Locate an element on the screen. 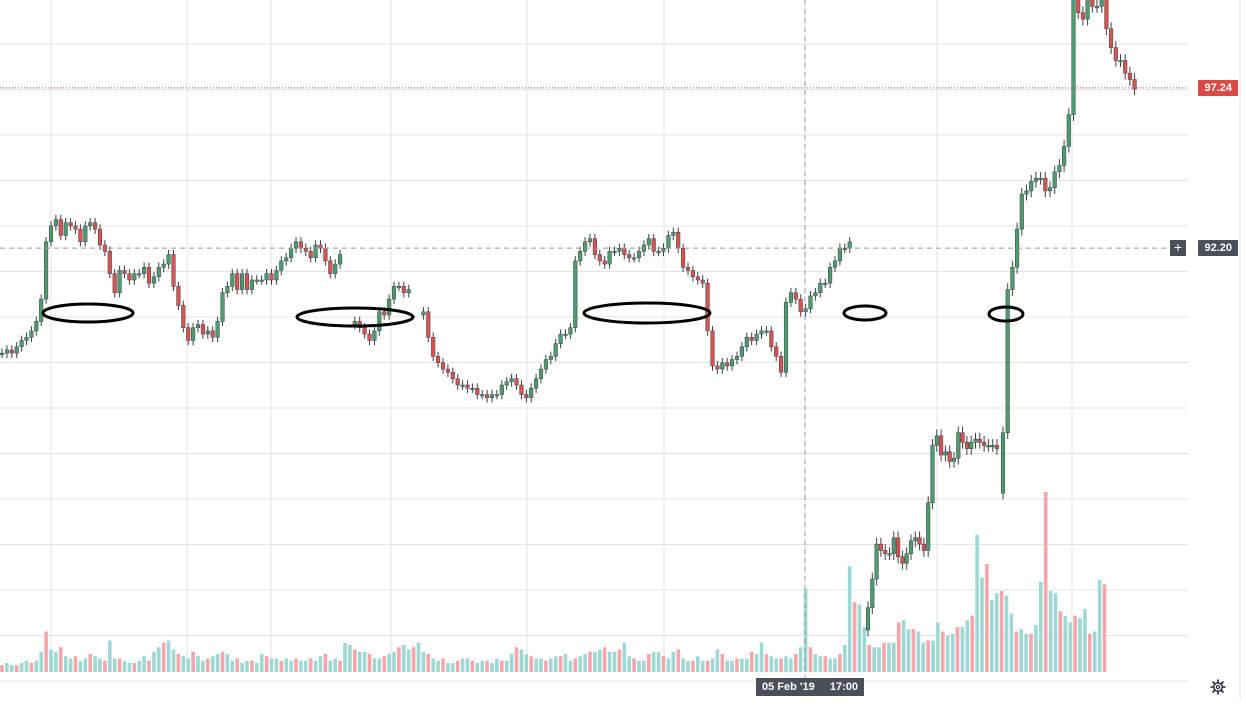  plus-icon: + is located at coordinates (1178, 248).